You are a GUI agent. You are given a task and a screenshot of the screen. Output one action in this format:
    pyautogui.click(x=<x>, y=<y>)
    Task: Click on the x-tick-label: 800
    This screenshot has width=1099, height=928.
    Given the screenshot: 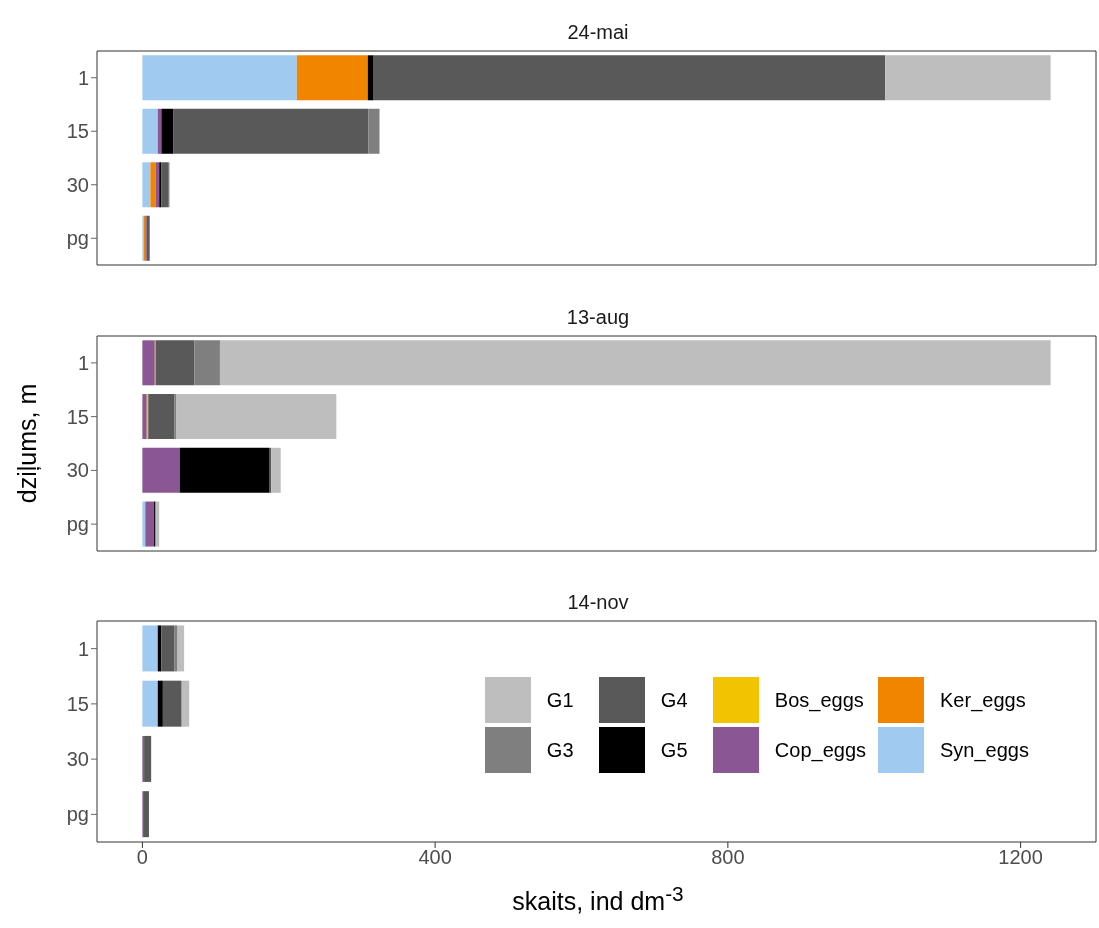 What is the action you would take?
    pyautogui.click(x=728, y=857)
    